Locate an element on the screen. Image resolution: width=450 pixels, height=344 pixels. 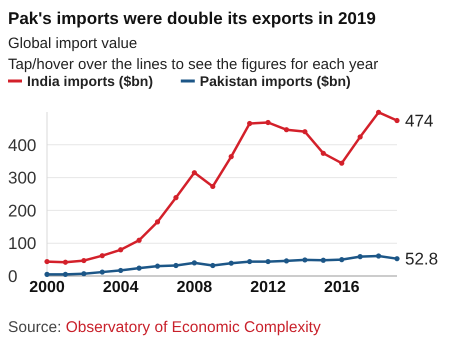
y-tick-label: 300 is located at coordinates (22, 178).